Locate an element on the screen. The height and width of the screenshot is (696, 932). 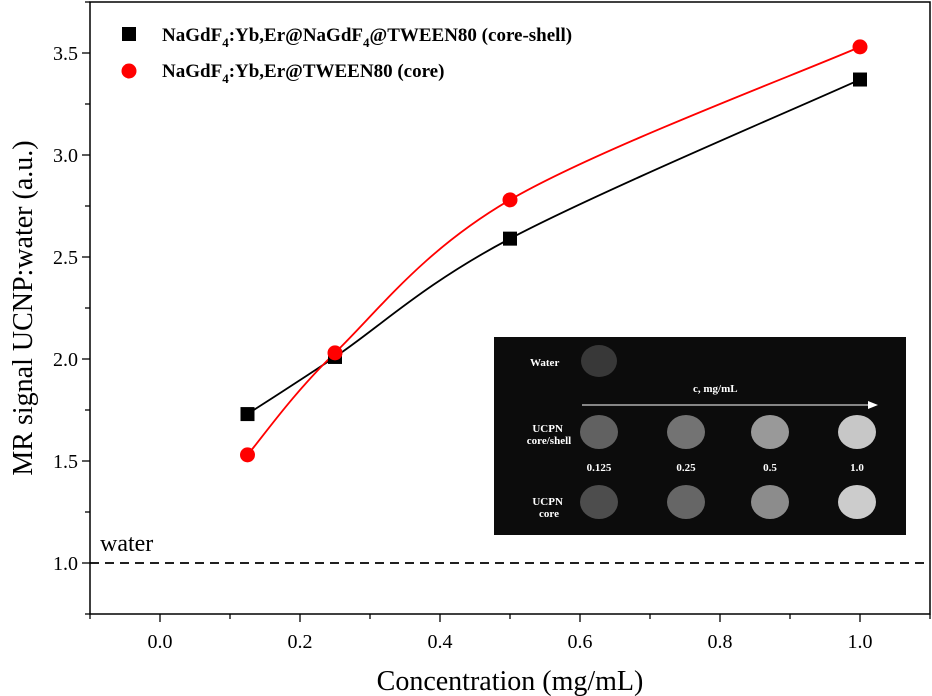
inset-row1-label: UCPN core/shell is located at coordinates (549, 435).